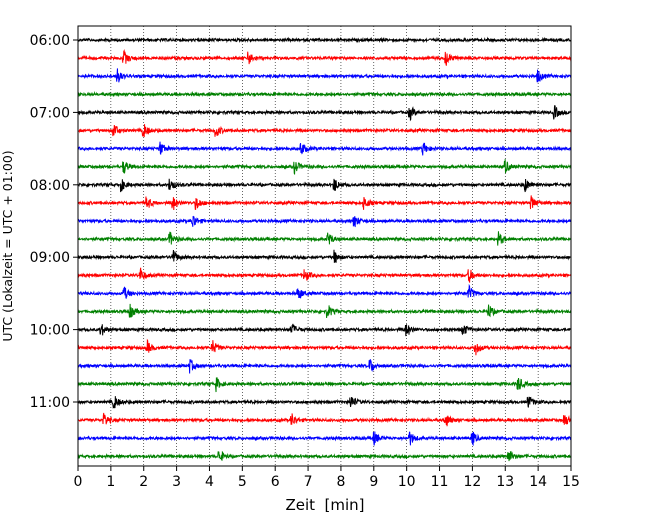 The height and width of the screenshot is (520, 650). Describe the element at coordinates (54, 222) in the screenshot. I see `y-axis-ticks: 06:00 07:00 08:00 09:00 10:00 11:00` at that location.